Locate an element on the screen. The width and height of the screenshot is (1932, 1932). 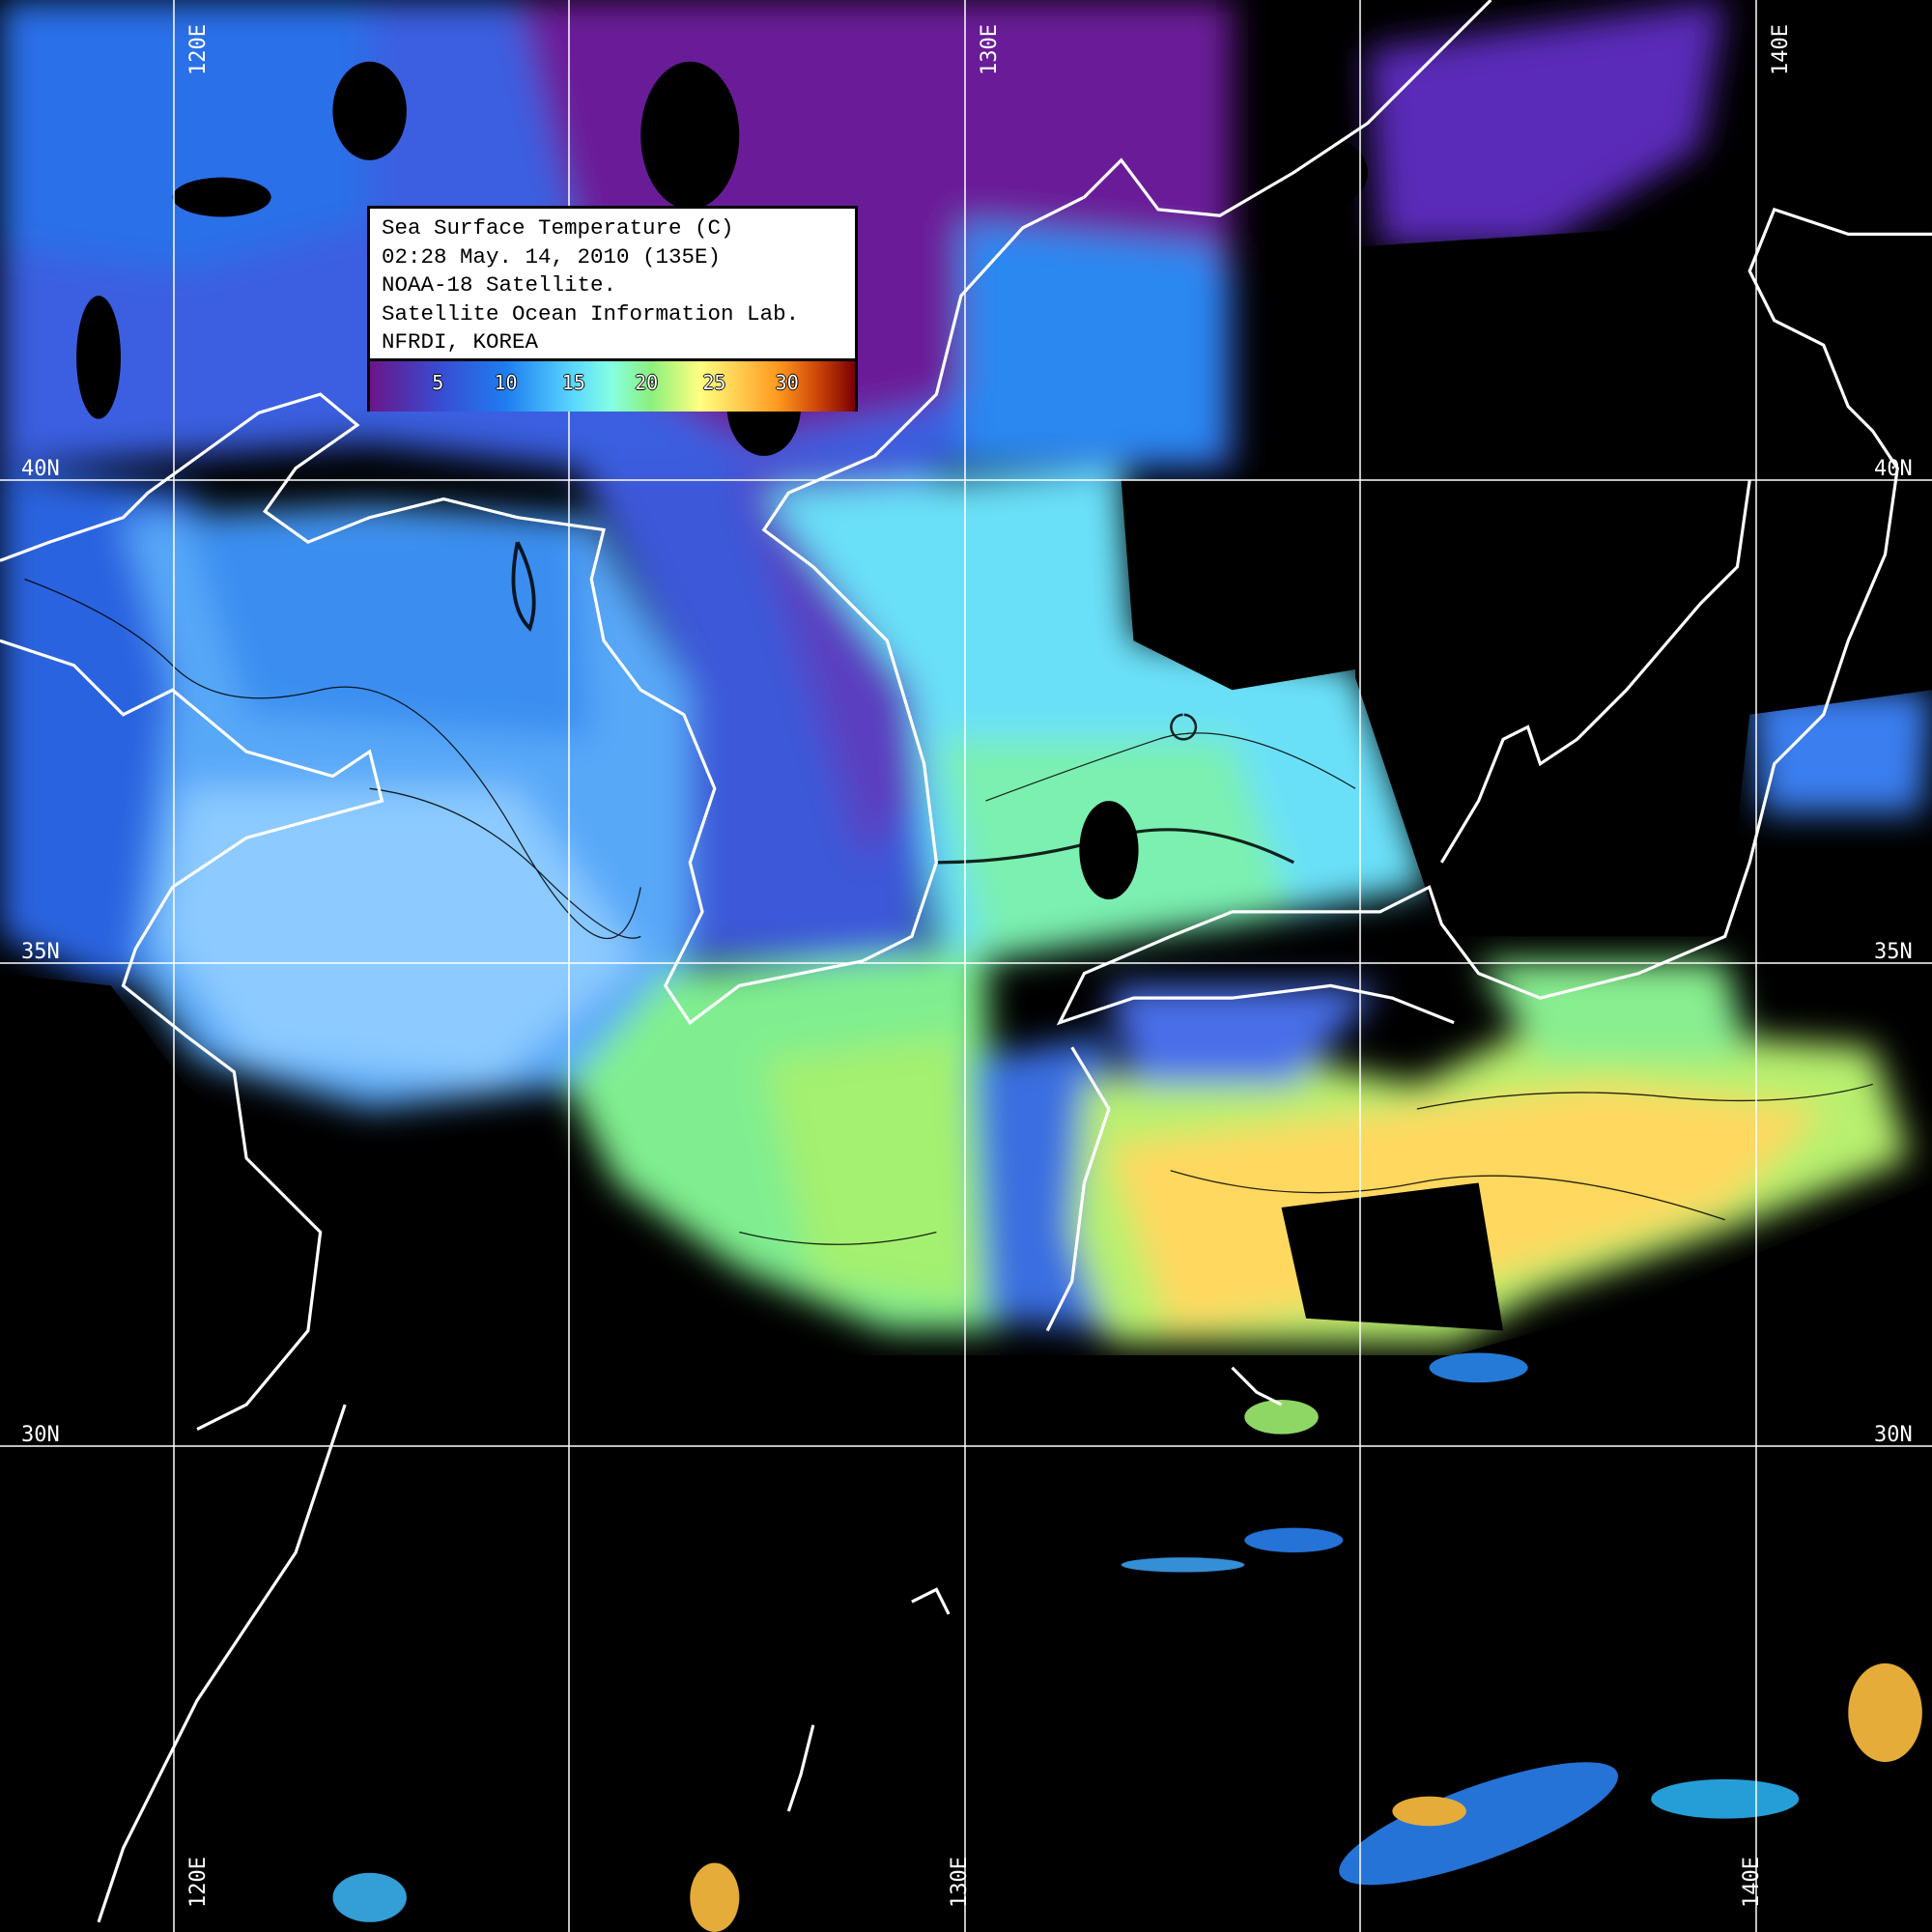
label-left-30n: 30N is located at coordinates (40, 1435).